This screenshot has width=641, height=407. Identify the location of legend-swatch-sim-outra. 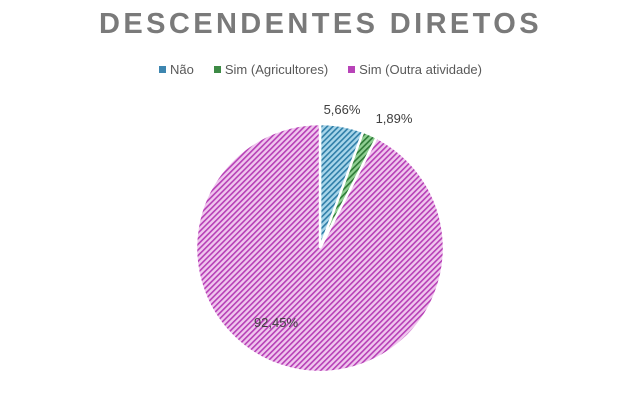
(352, 69).